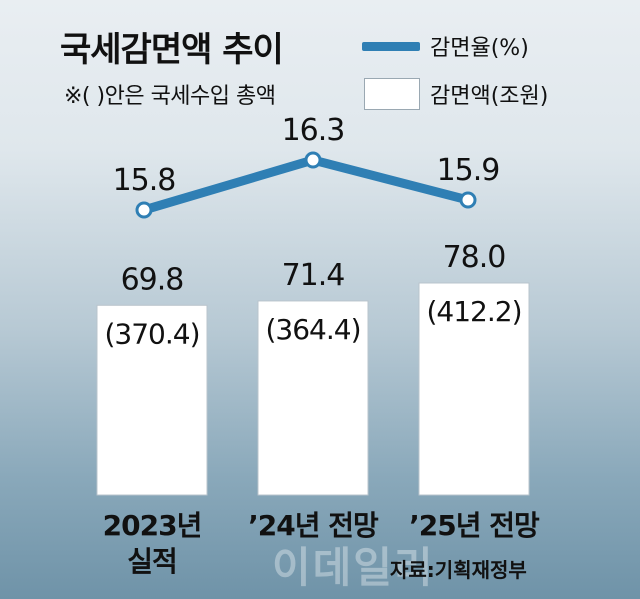 The width and height of the screenshot is (640, 599). What do you see at coordinates (312, 329) in the screenshot?
I see `bar-total-label-1: (364.4)` at bounding box center [312, 329].